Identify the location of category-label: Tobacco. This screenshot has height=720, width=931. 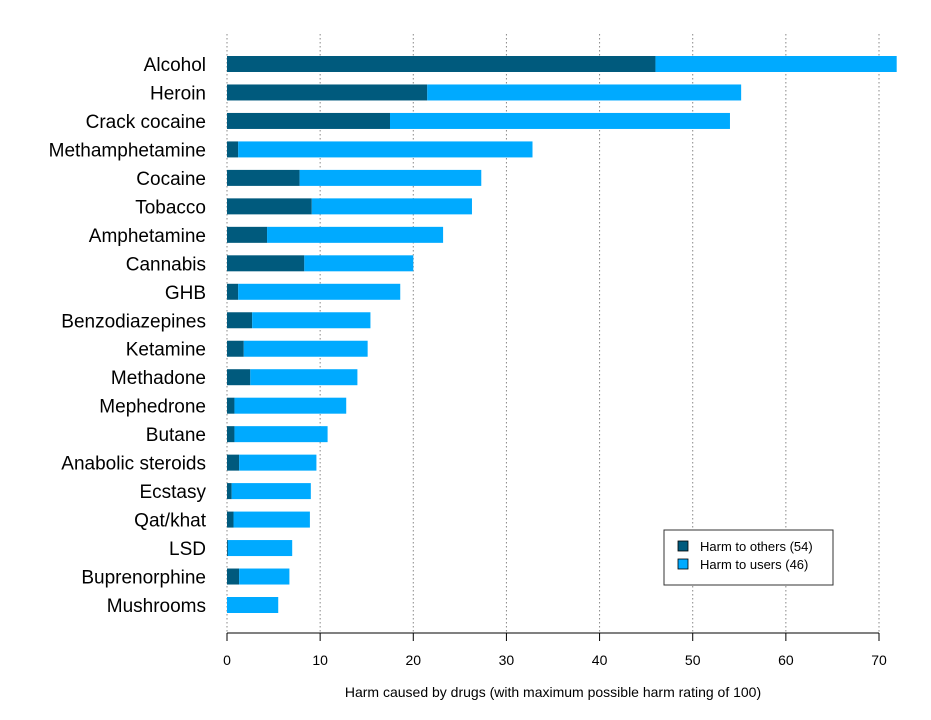
(170, 207).